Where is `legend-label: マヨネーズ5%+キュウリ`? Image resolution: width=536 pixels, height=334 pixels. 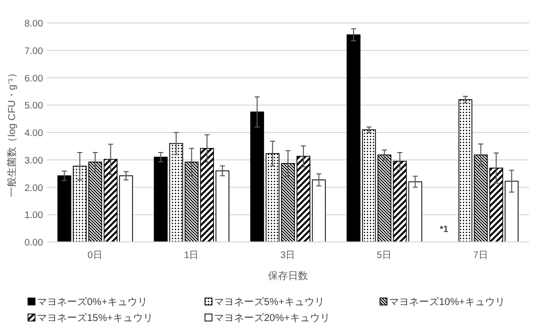 legend-label: マヨネーズ5%+キュウリ is located at coordinates (269, 302).